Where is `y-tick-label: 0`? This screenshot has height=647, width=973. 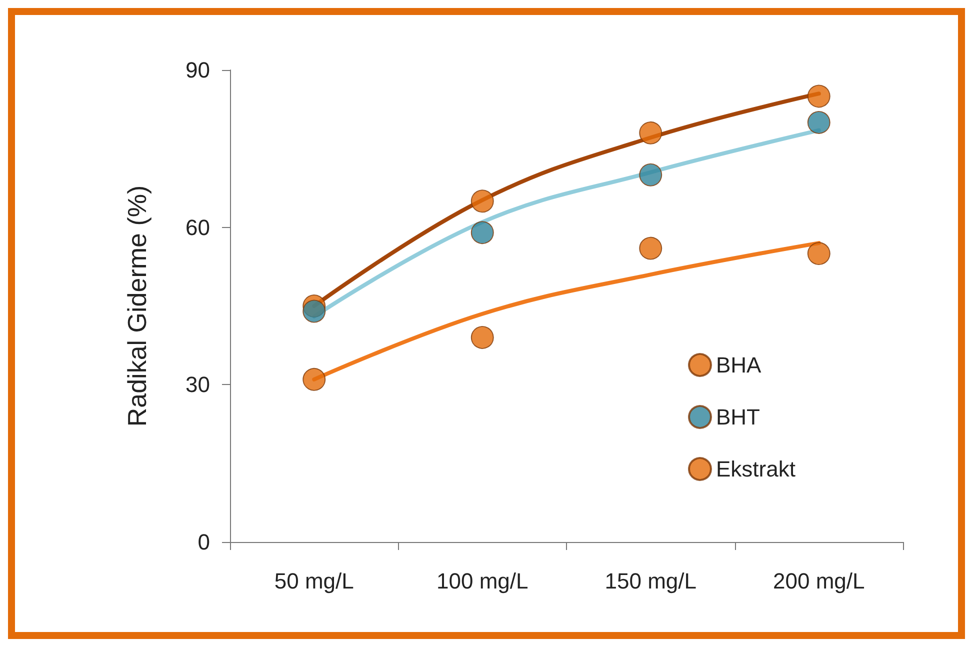 y-tick-label: 0 is located at coordinates (204, 542).